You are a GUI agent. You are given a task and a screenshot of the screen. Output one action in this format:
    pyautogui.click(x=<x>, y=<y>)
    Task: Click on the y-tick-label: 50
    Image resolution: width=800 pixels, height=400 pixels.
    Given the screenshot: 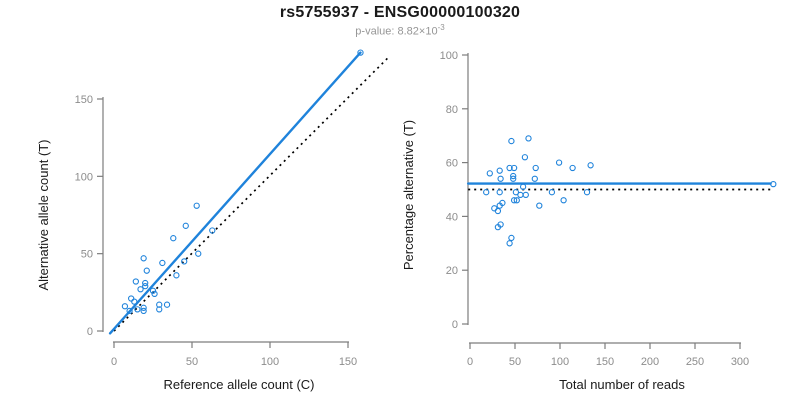 What is the action you would take?
    pyautogui.click(x=87, y=255)
    